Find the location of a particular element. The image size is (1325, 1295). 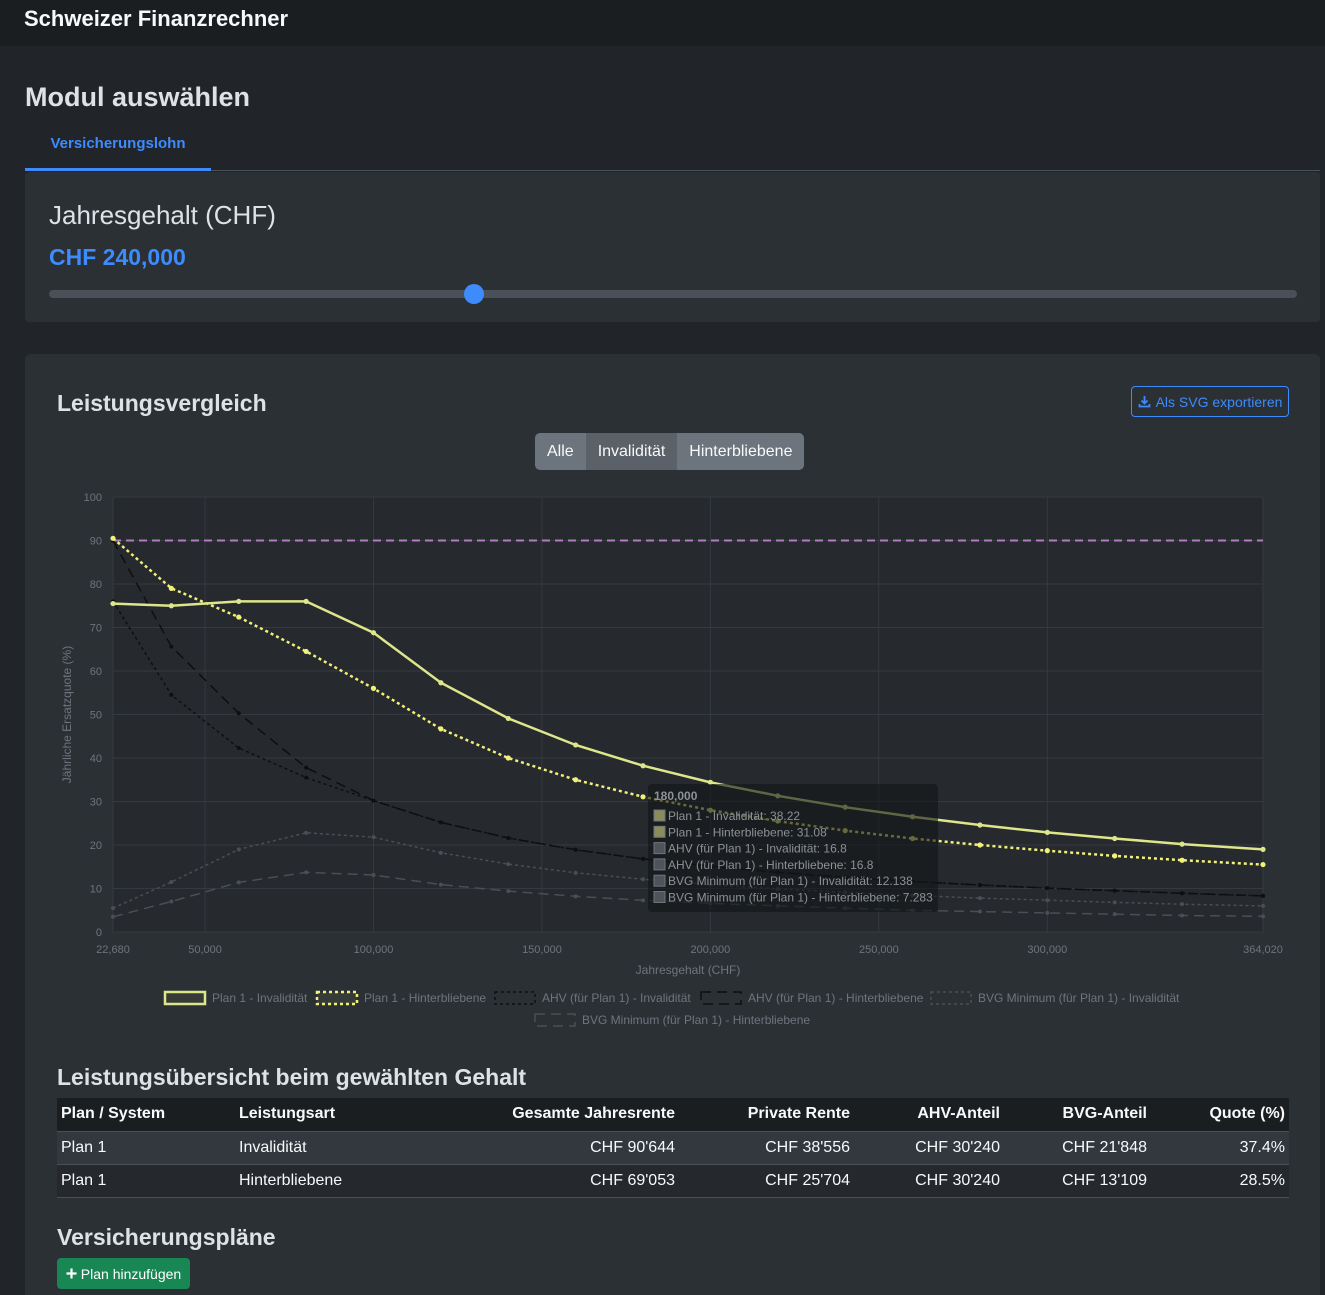

filter-hinterbliebene-button: Hinterbliebene is located at coordinates (741, 451).